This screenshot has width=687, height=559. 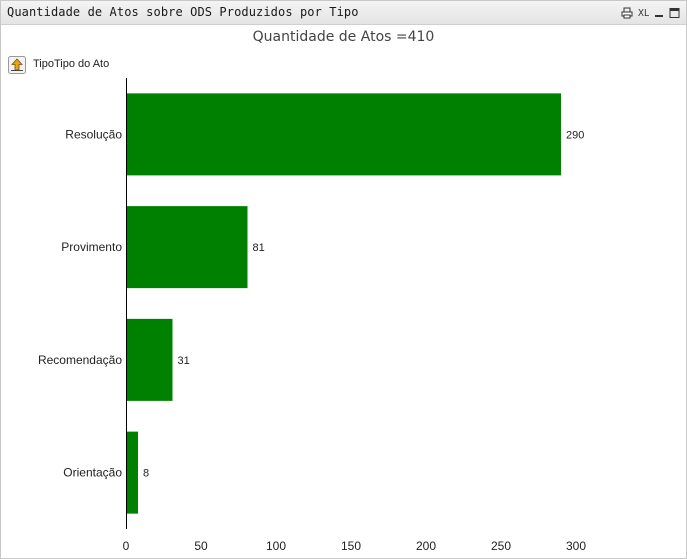 What do you see at coordinates (71, 64) in the screenshot?
I see `drill-label: TipoTipo do Ato` at bounding box center [71, 64].